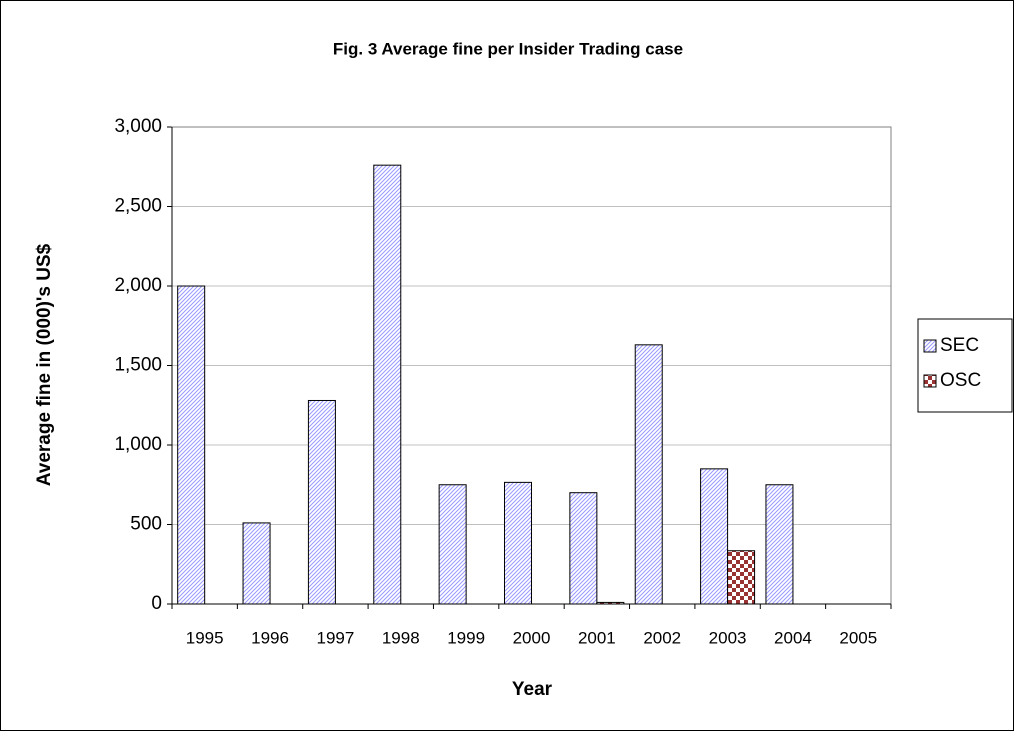 The image size is (1015, 732). What do you see at coordinates (138, 444) in the screenshot?
I see `y-tick-label: 1,000` at bounding box center [138, 444].